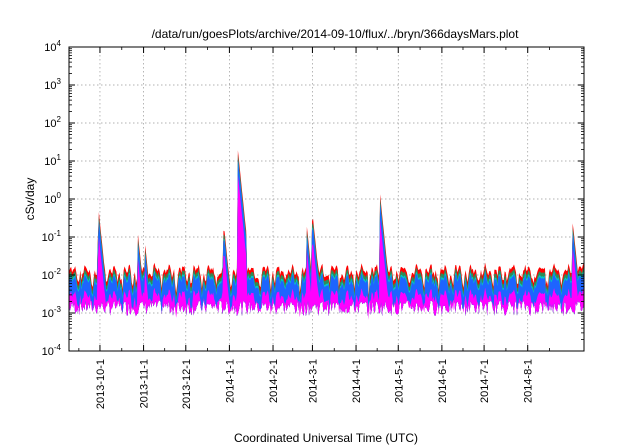 This screenshot has width=640, height=448. Describe the element at coordinates (274, 381) in the screenshot. I see `x-tick-label: 2014-2-1` at that location.